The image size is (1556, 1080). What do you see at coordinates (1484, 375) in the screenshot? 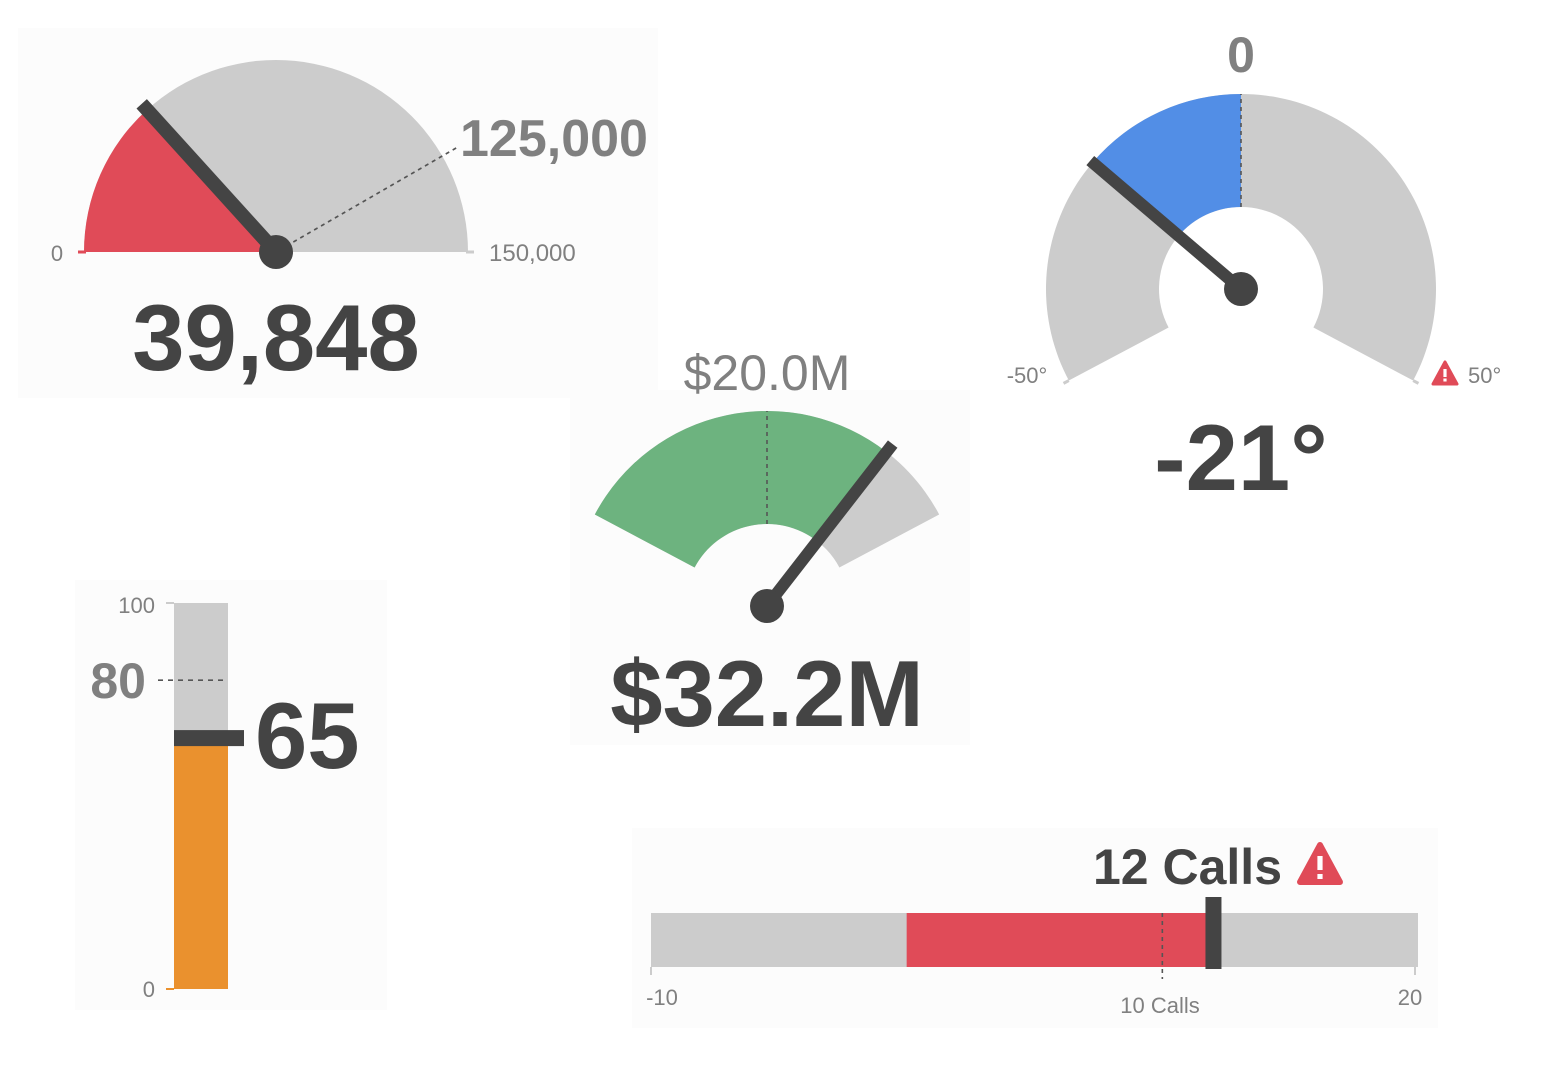
I see `gauge-temperature-max-label: 50°` at bounding box center [1484, 375].